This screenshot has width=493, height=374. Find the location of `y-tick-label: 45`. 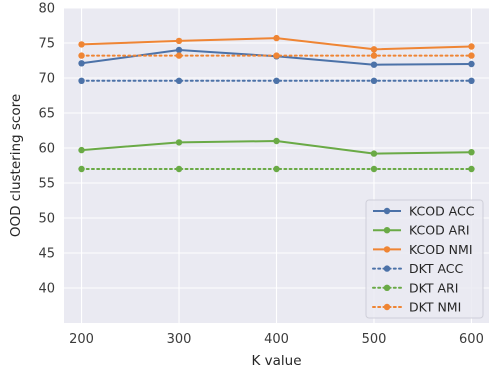

y-tick-label: 45 is located at coordinates (46, 254).